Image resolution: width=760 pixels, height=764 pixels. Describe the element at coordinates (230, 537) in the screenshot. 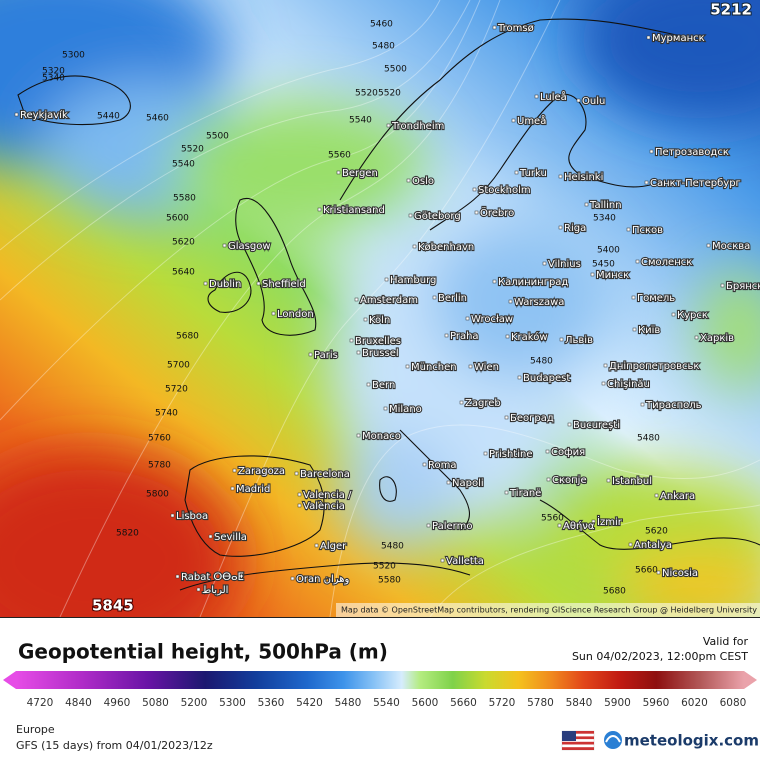

I see `city-label: Sevilla` at that location.